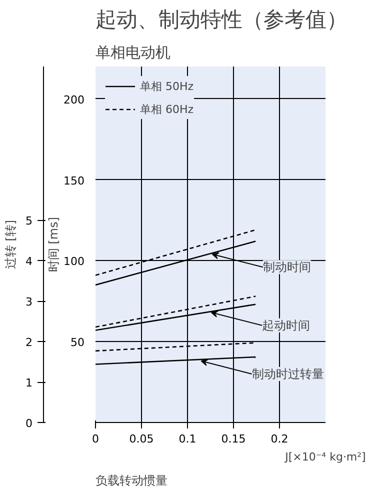  What do you see at coordinates (29, 423) in the screenshot?
I see `y2-tick-label: 0` at bounding box center [29, 423].